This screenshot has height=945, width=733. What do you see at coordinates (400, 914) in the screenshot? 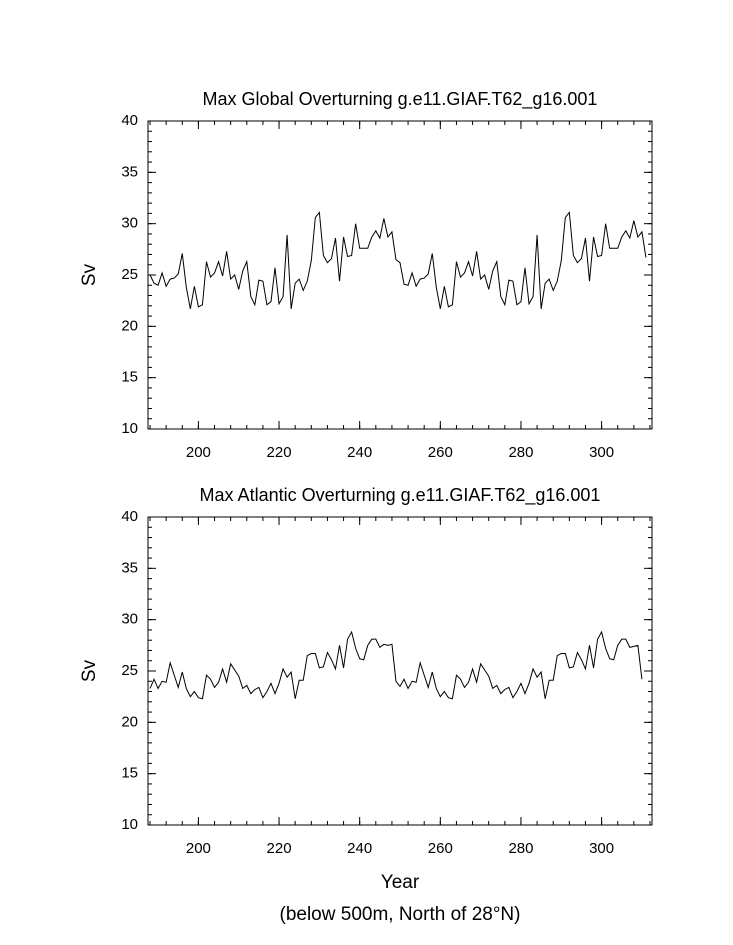
I see `note: (below 500m, North of 28°N)` at bounding box center [400, 914].